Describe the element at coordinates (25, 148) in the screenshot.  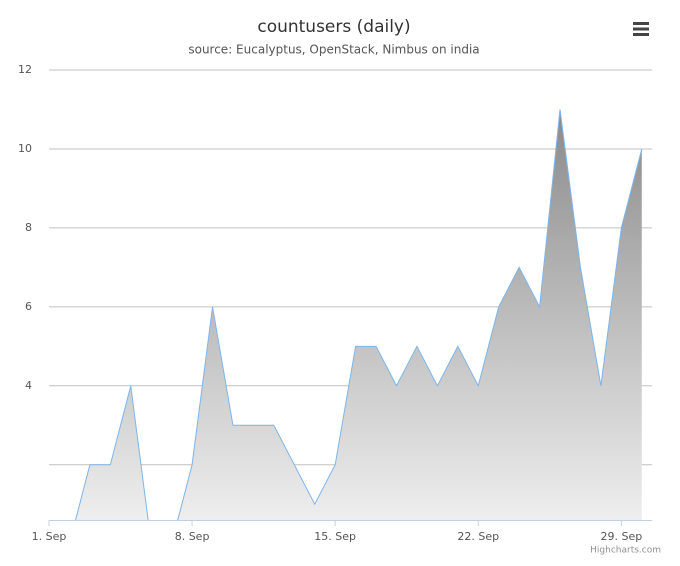
I see `y-tick-label: 10` at that location.